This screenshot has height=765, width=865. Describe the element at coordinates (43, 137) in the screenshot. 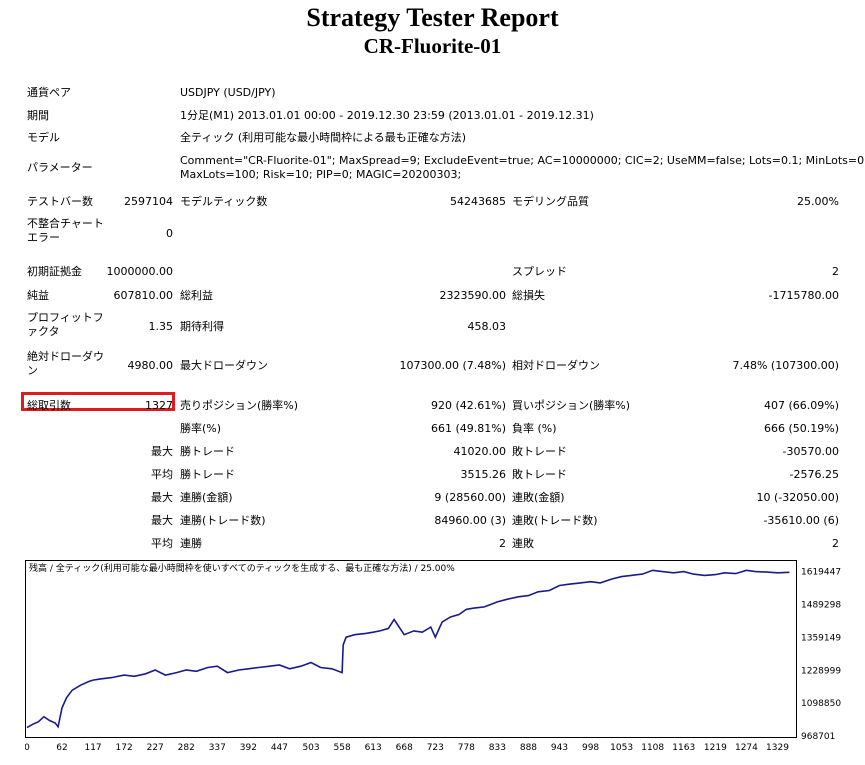

I see `model-label: モデル` at that location.